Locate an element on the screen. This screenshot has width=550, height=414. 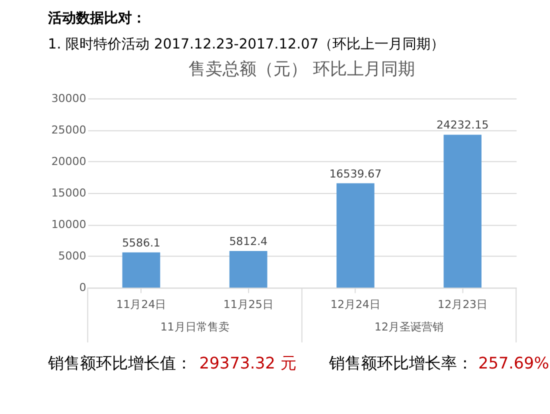
data-label: 5812.4 is located at coordinates (248, 241).